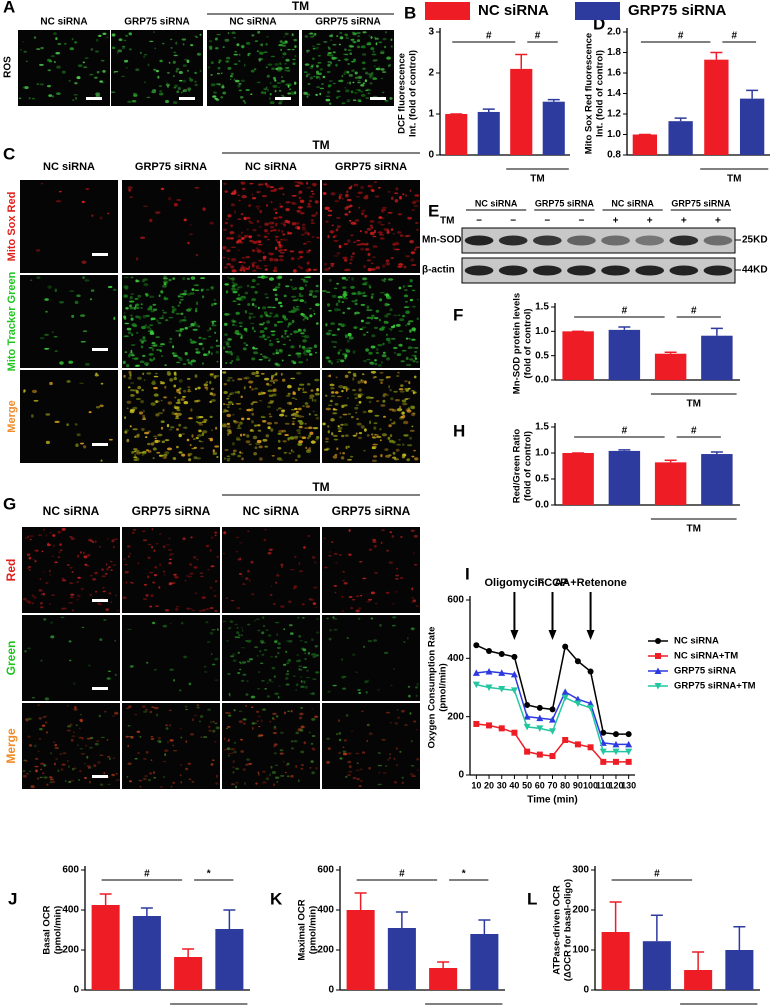 Image resolution: width=781 pixels, height=1007 pixels. Describe the element at coordinates (565, 647) in the screenshot. I see `point` at that location.